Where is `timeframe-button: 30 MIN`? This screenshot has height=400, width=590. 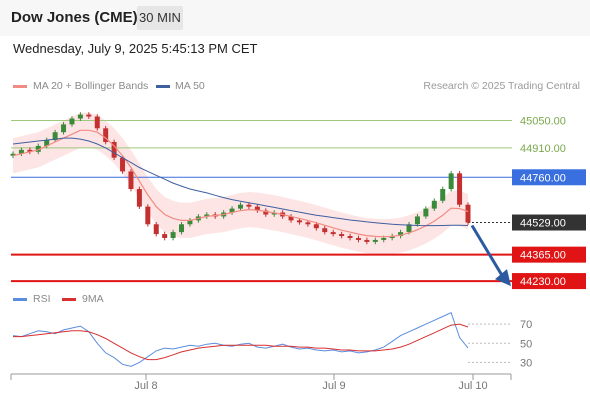 timeframe-button: 30 MIN is located at coordinates (160, 18).